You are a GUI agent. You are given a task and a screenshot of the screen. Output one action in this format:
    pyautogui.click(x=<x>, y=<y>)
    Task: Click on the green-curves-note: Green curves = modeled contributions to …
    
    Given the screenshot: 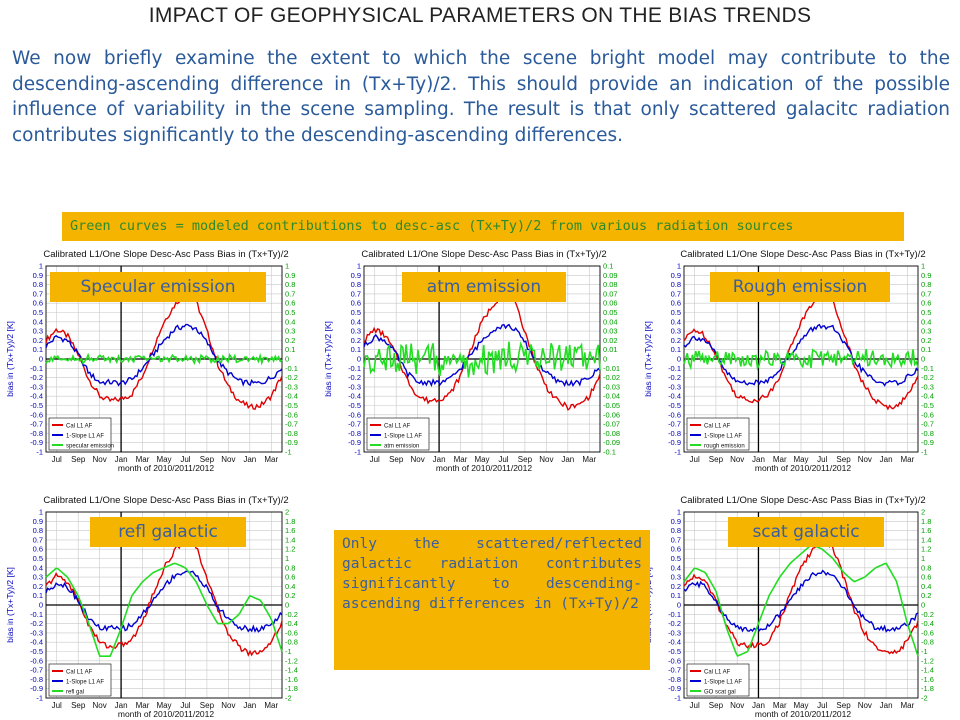 What is the action you would take?
    pyautogui.click(x=483, y=226)
    